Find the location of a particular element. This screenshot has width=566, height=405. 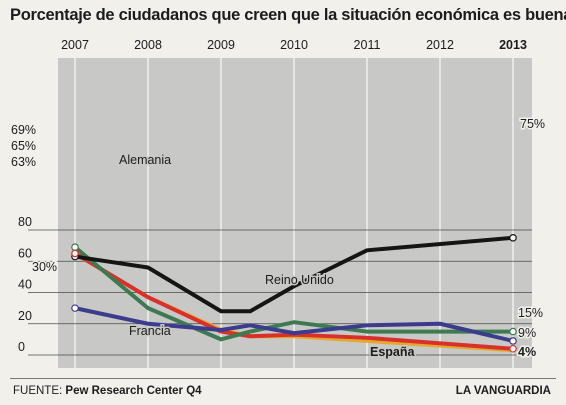

source-note: FUENTE: Pew Research Center Q4 is located at coordinates (107, 391).